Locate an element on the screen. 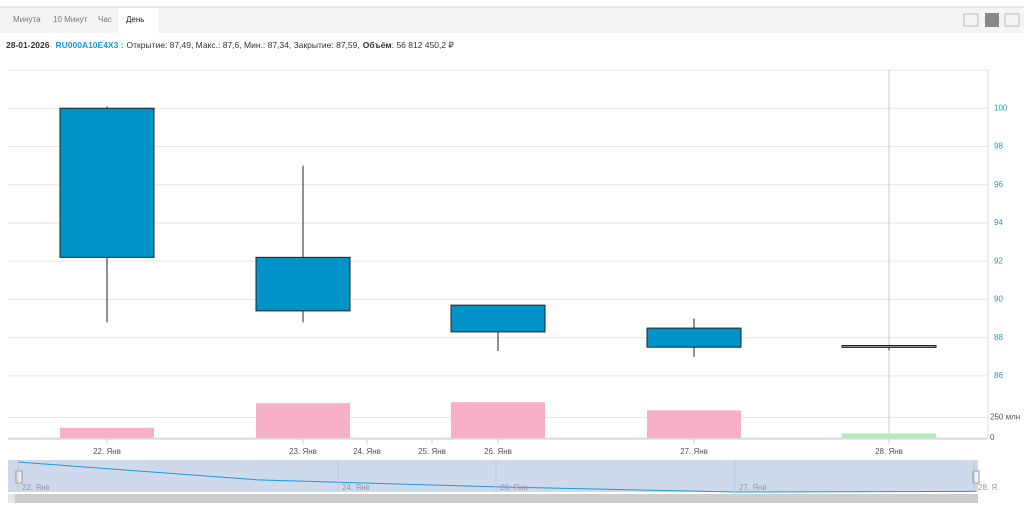 The height and width of the screenshot is (515, 1024). y-tick-label: 96 is located at coordinates (998, 184).